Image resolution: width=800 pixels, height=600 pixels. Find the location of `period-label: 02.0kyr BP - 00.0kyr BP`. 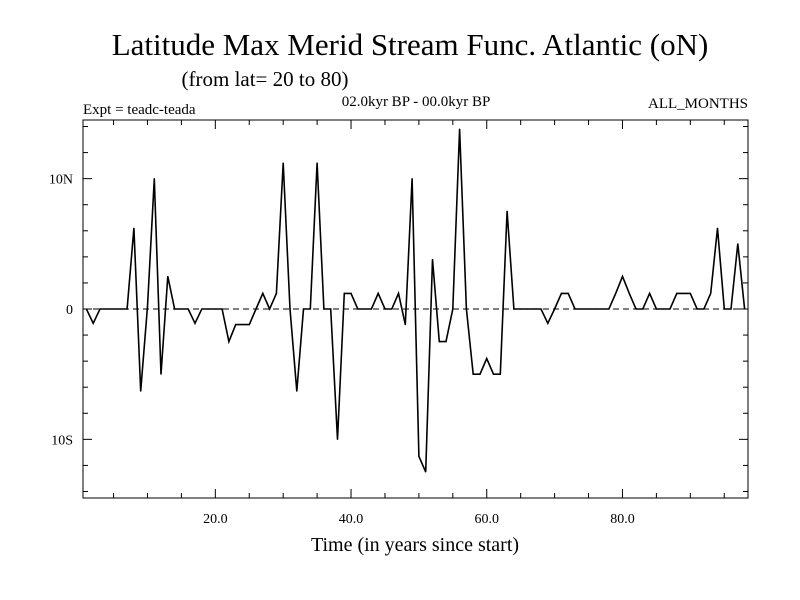

period-label: 02.0kyr BP - 00.0kyr BP is located at coordinates (416, 102).